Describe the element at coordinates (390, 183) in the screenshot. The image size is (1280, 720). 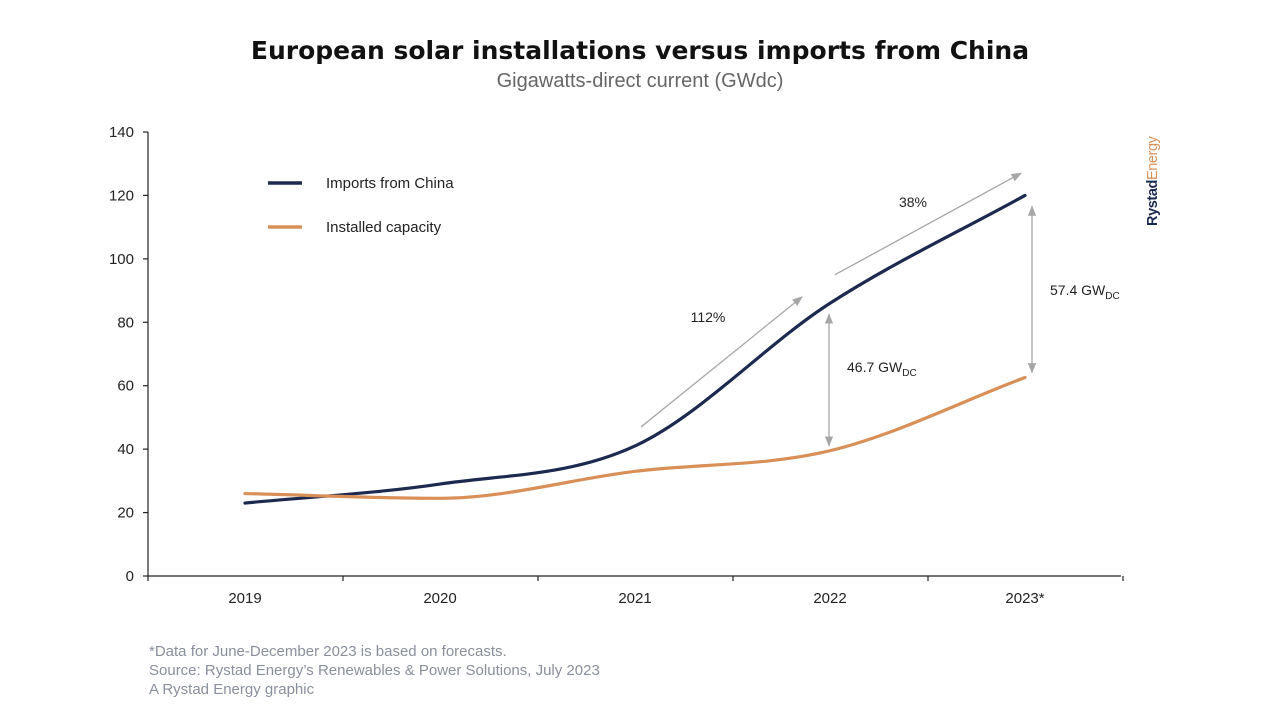
I see `legend-label-imports-from-china: Imports from China` at that location.